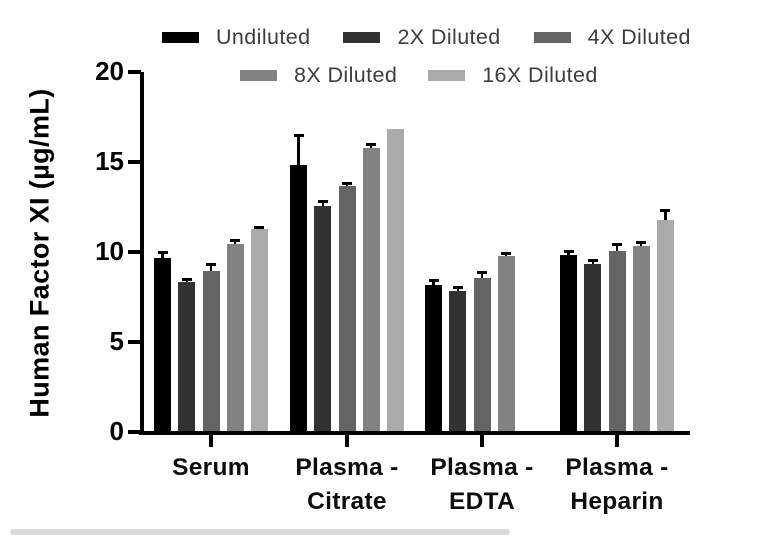  I want to click on y-tick-label-20: 20, so click(109, 71).